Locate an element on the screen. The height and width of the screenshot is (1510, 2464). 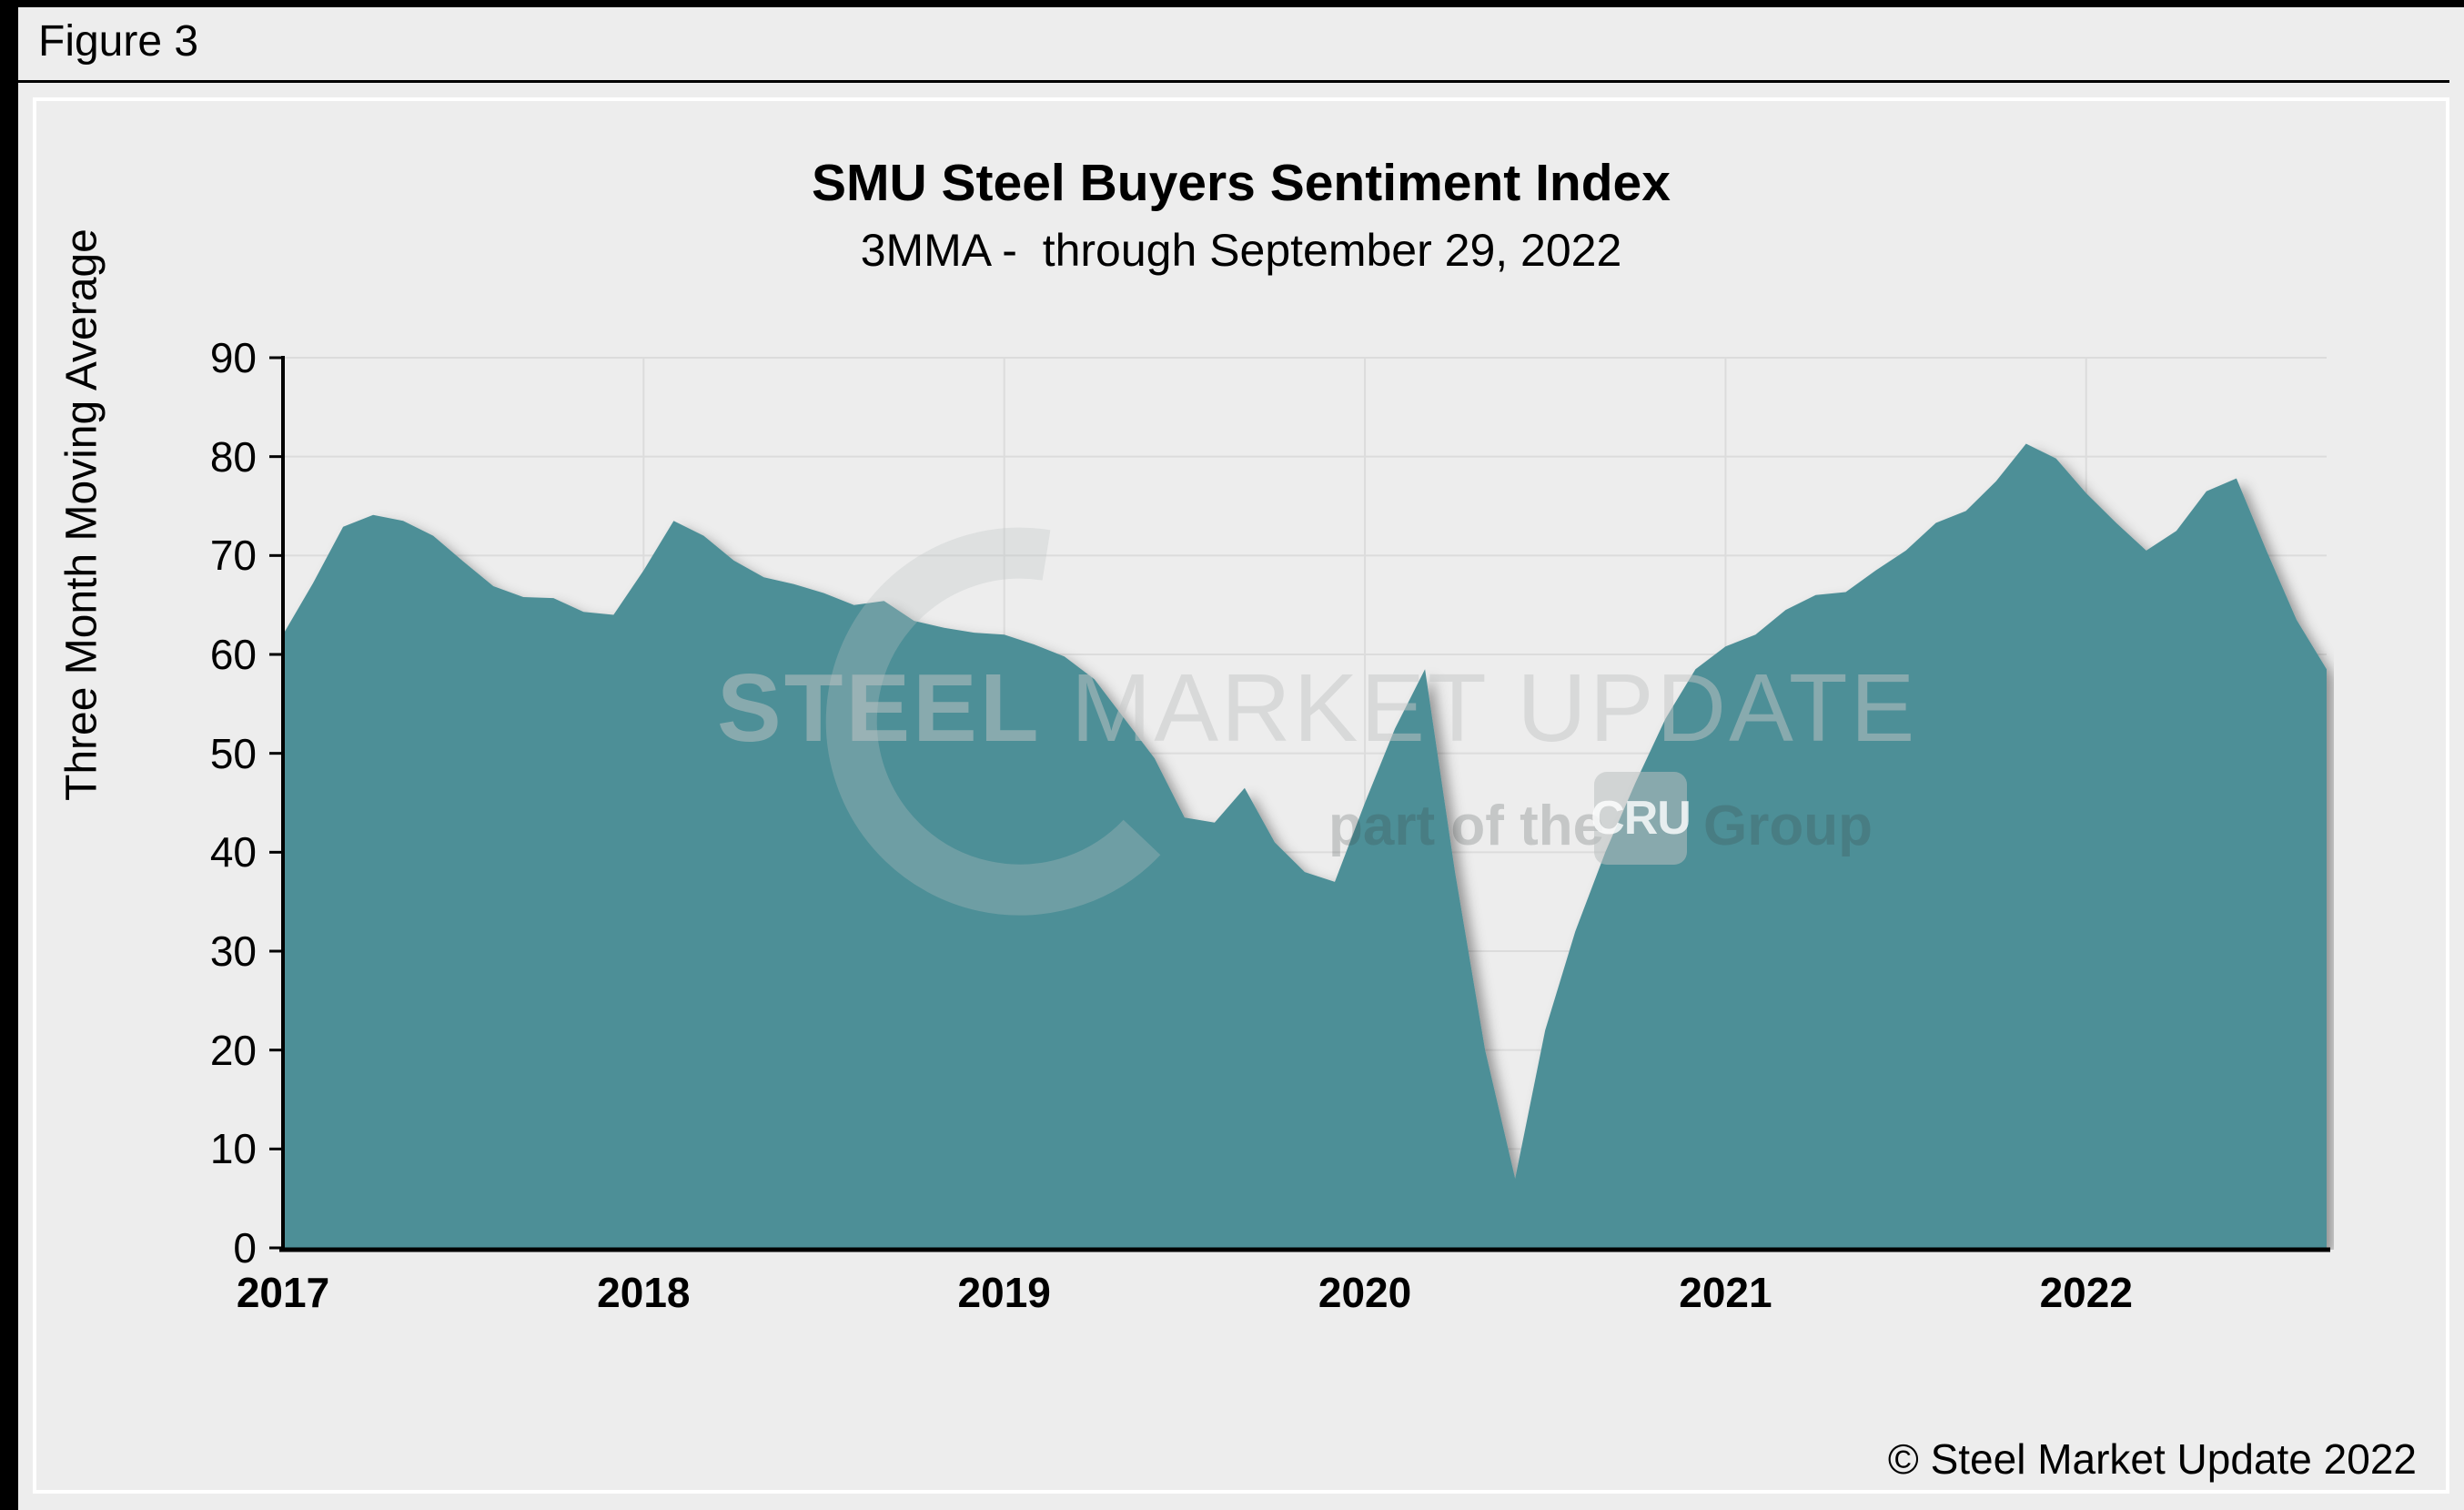
y-axis-tick-label: 20 is located at coordinates (233, 1050).